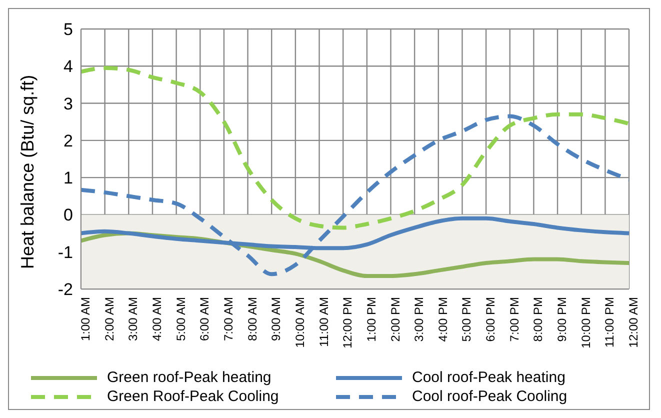  I want to click on legend-label: Green Roof-Peak Cooling, so click(193, 396).